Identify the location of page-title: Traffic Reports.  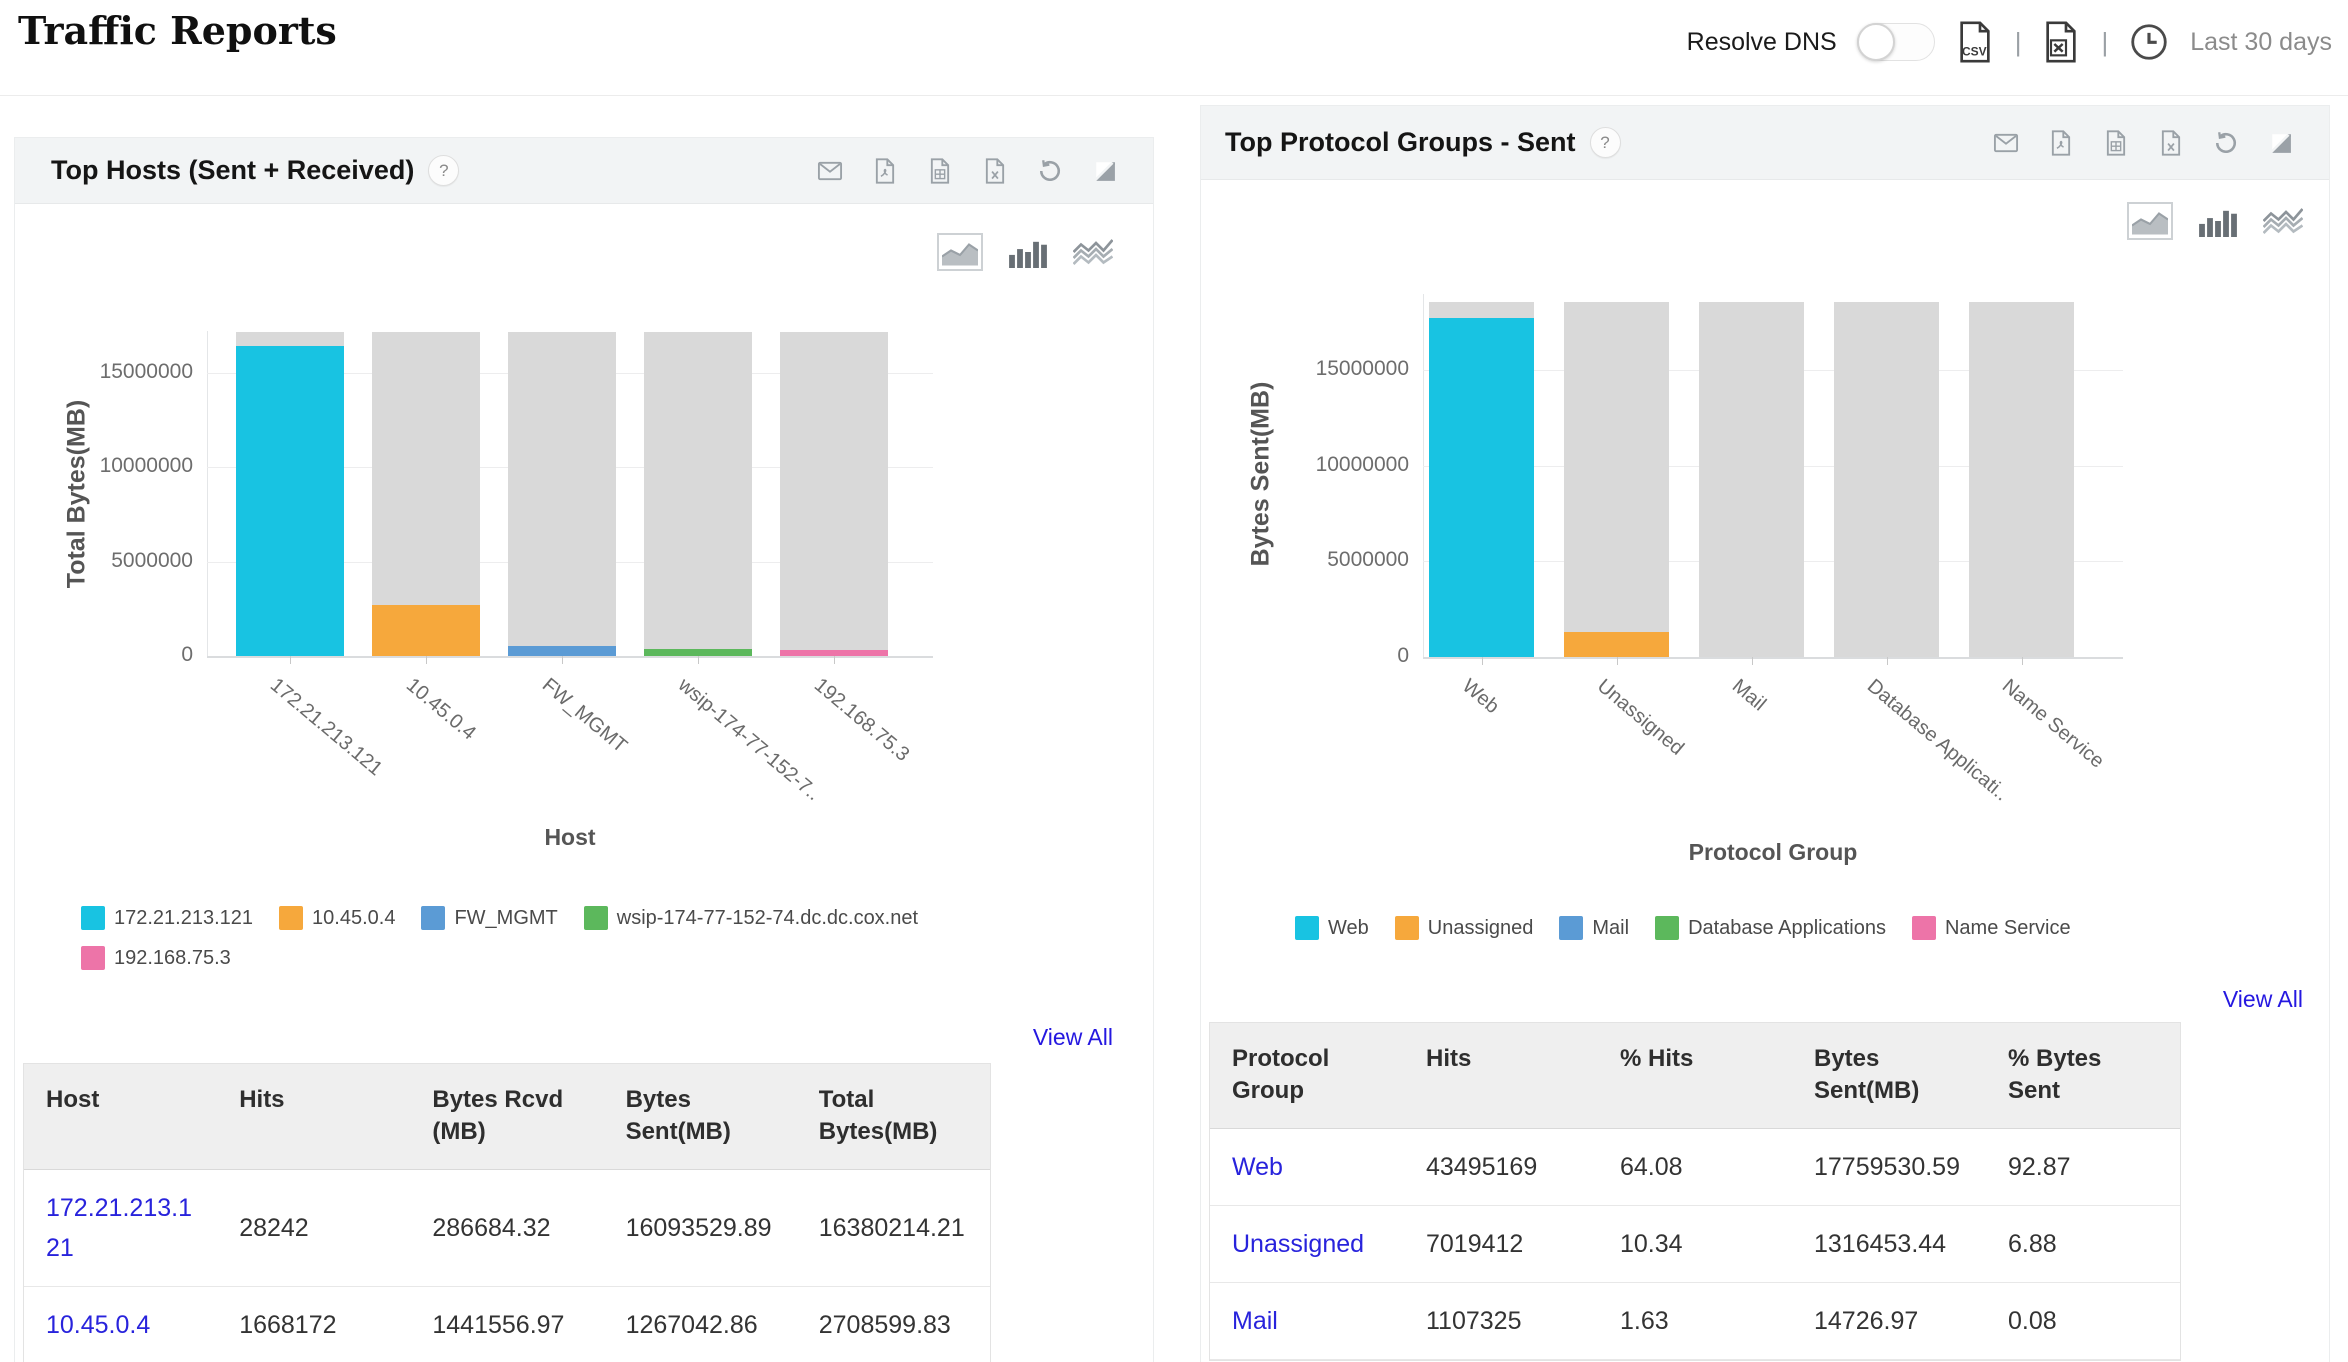
(177, 30).